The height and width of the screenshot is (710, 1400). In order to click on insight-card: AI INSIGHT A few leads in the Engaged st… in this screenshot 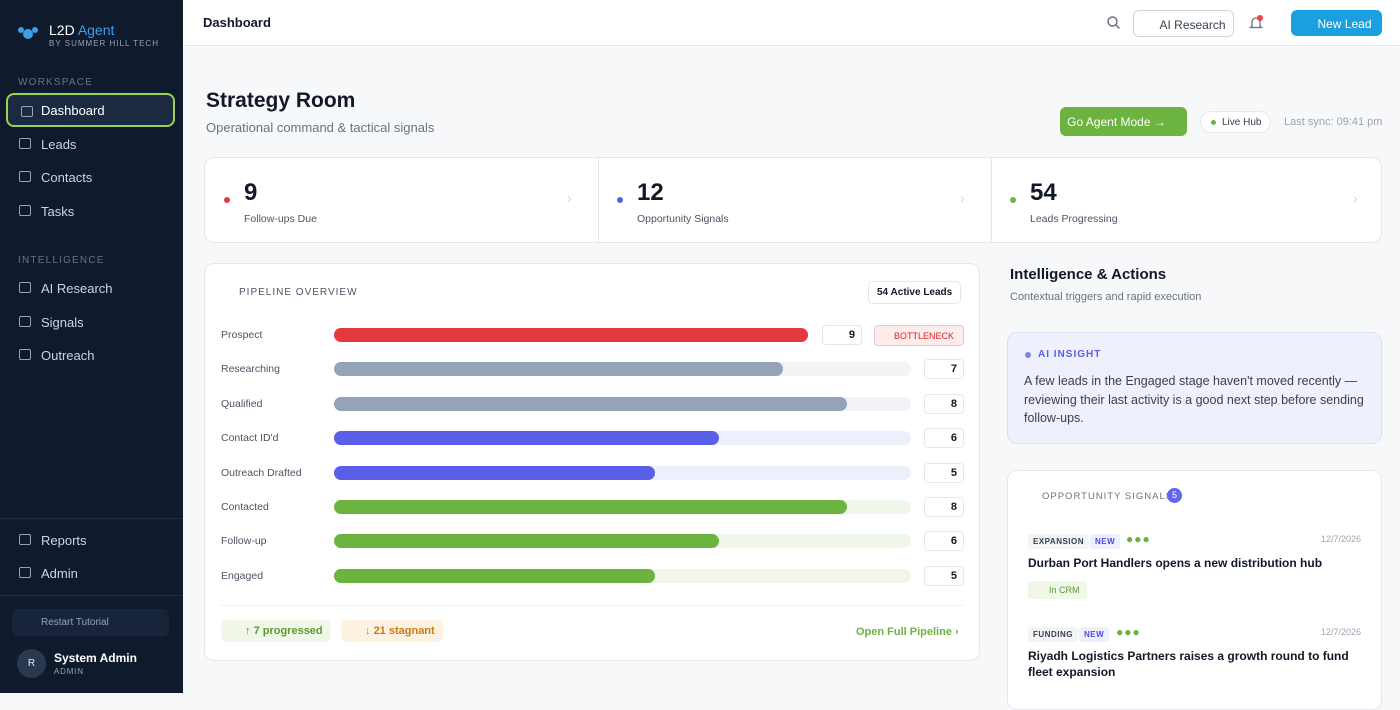, I will do `click(1194, 388)`.